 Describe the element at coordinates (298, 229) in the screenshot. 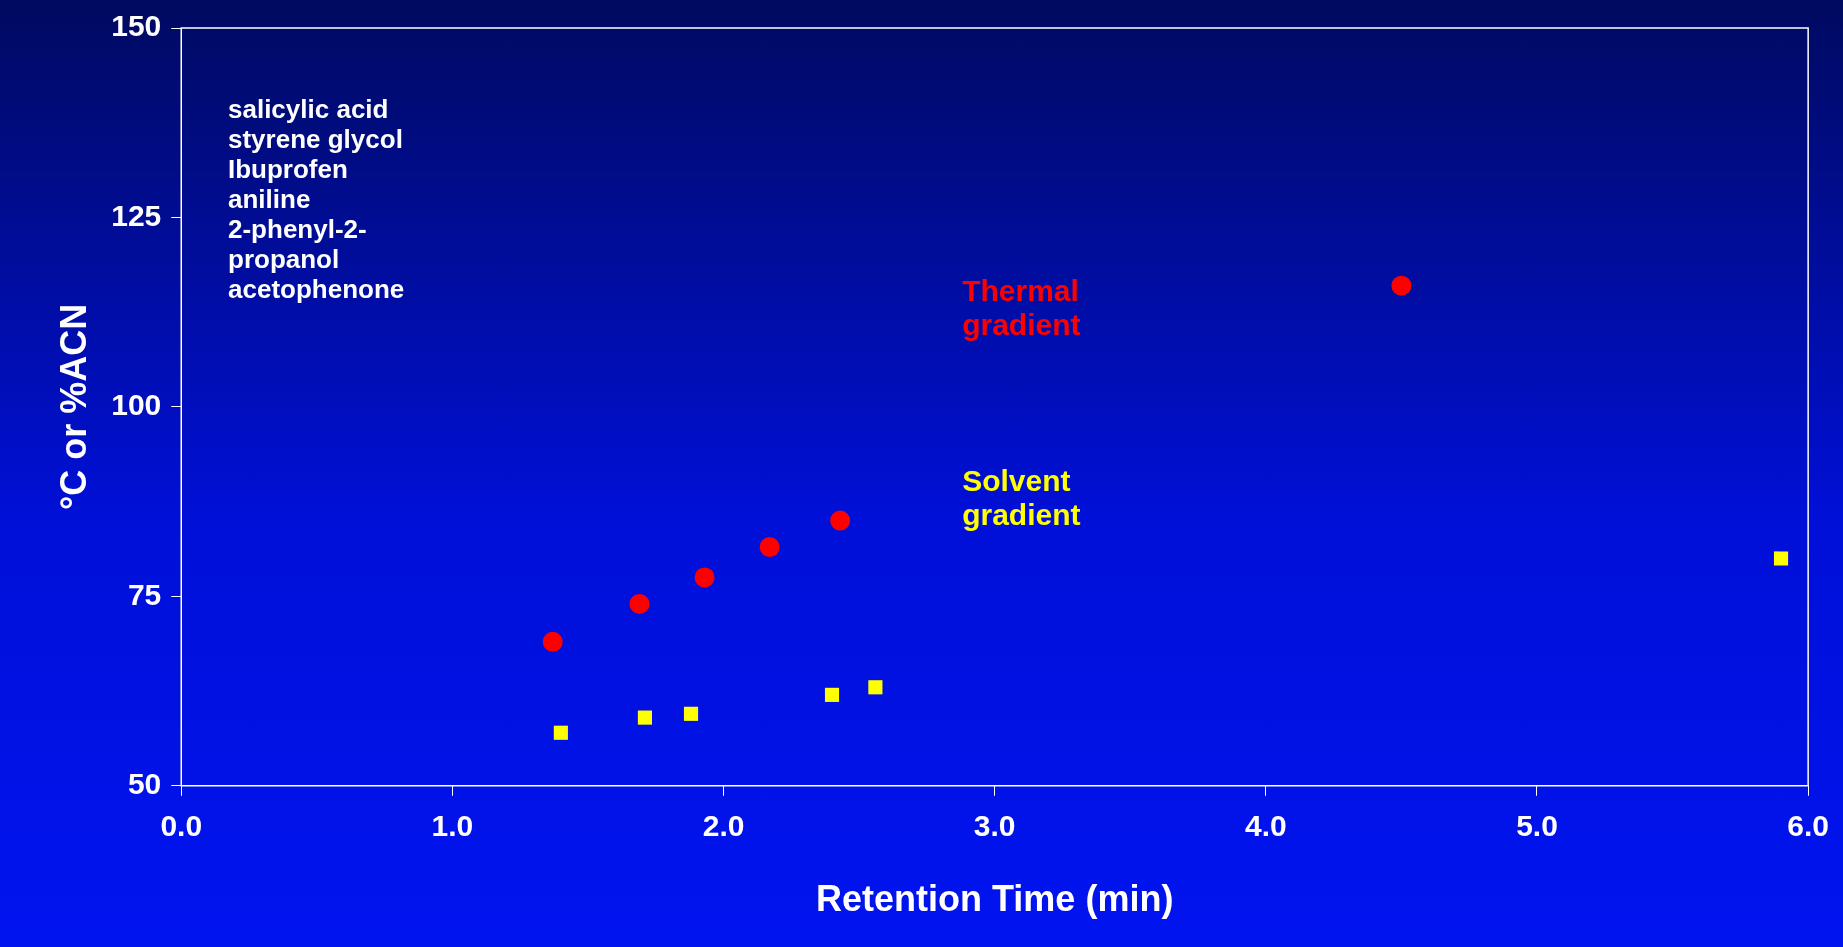

I see `annotation: 2-phenyl-2-` at that location.